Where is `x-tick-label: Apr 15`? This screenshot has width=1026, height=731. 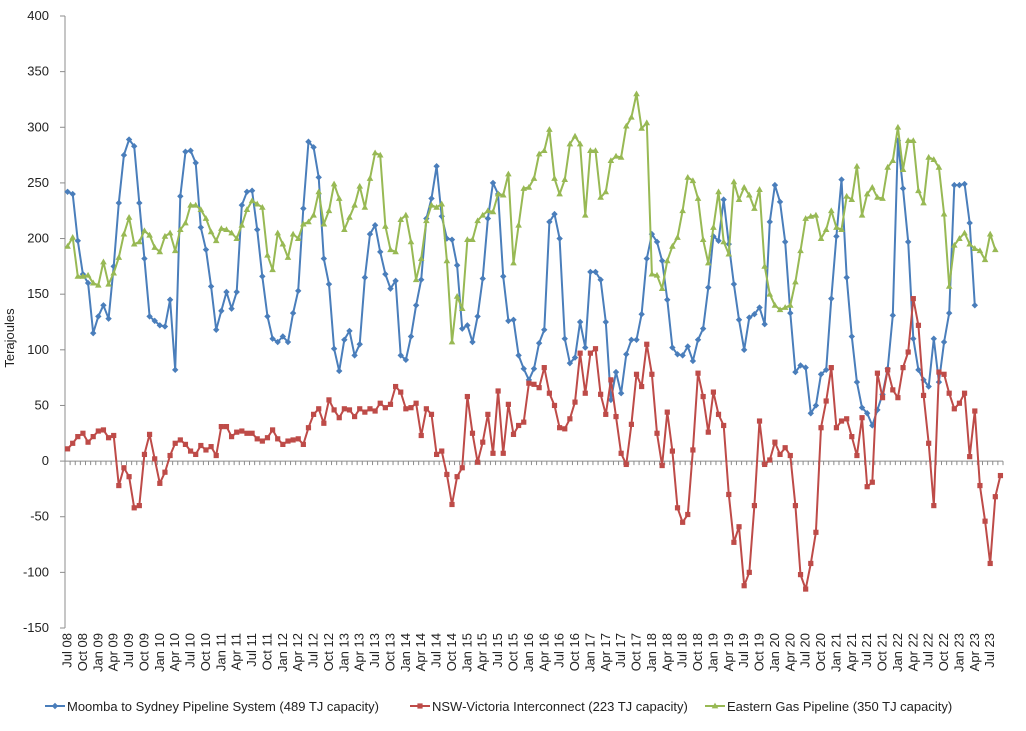 x-tick-label: Apr 15 is located at coordinates (482, 652).